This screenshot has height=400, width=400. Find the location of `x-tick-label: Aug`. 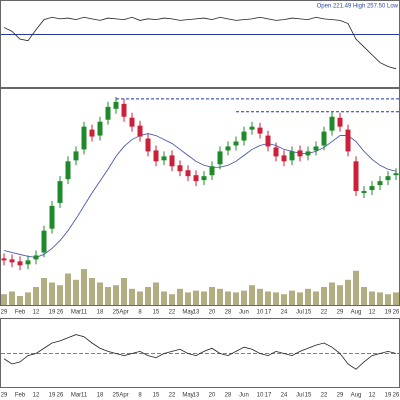

x-tick-label: Aug is located at coordinates (356, 396).